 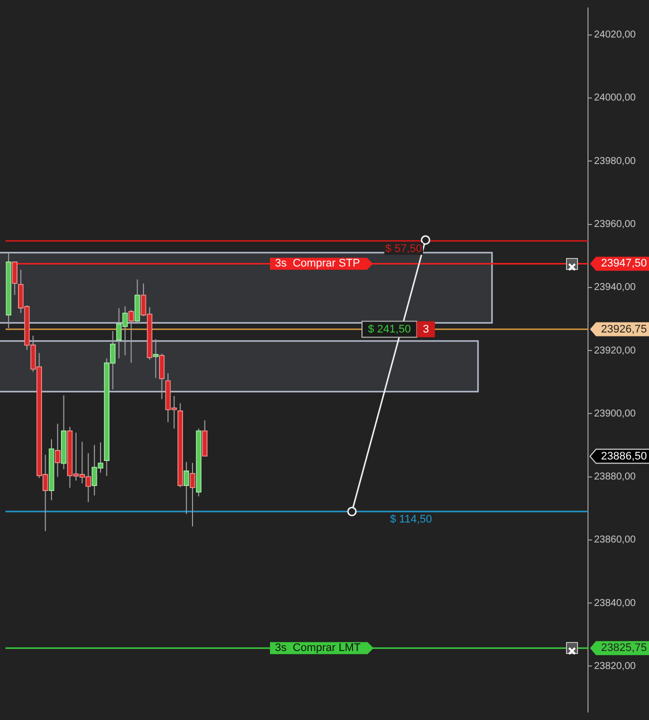 I want to click on y-tick-label: 23880,00, so click(x=615, y=477).